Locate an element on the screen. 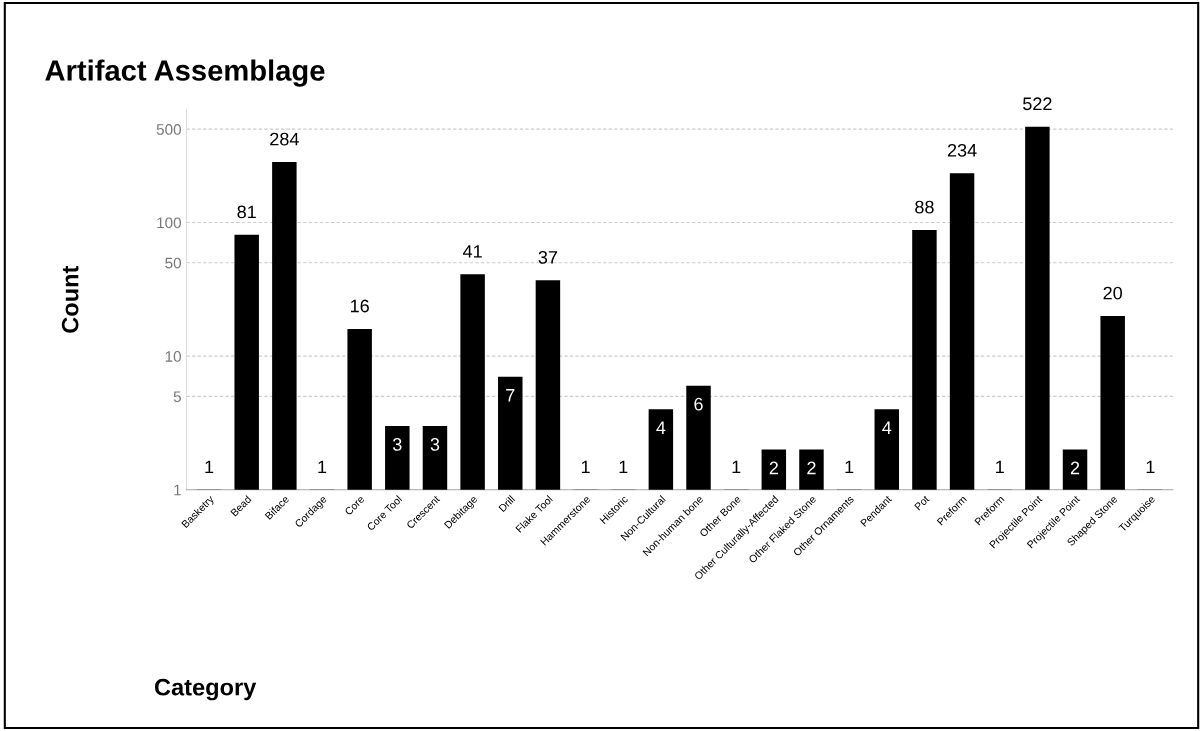 The width and height of the screenshot is (1203, 731). data-label: 522 is located at coordinates (1037, 104).